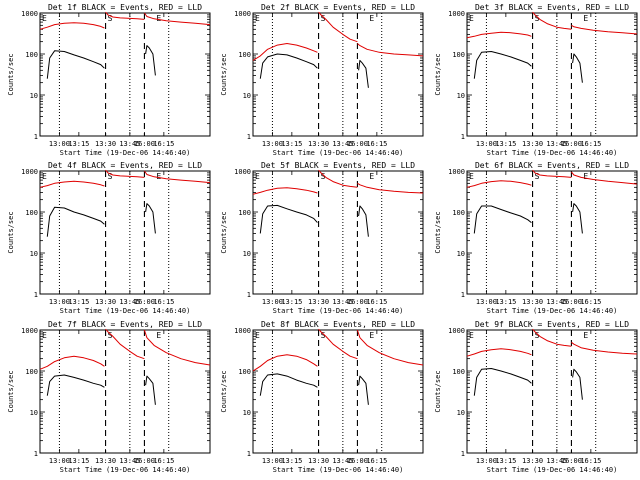 The height and width of the screenshot is (480, 640). What do you see at coordinates (552, 165) in the screenshot?
I see `panel-title: Det 6f BLACK = Events, RED = LLD` at bounding box center [552, 165].